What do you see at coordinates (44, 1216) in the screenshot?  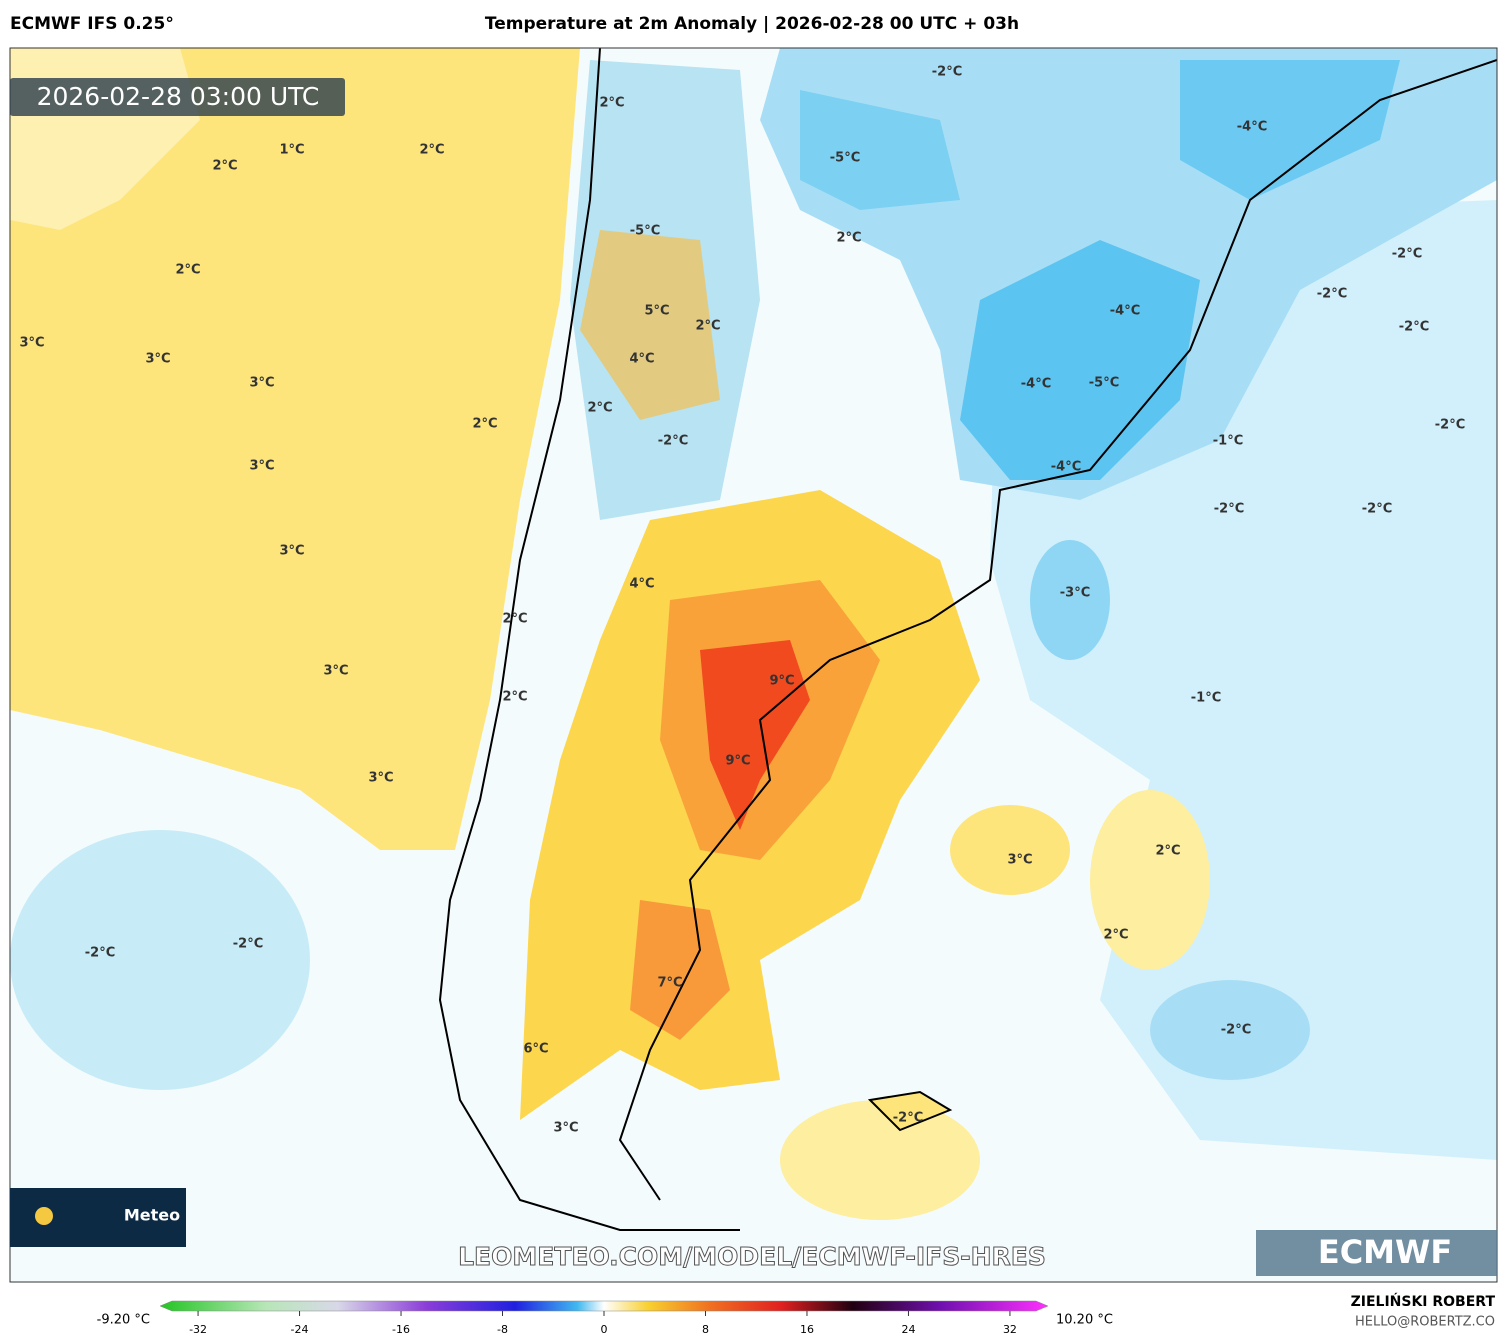 I see `sun-icon` at bounding box center [44, 1216].